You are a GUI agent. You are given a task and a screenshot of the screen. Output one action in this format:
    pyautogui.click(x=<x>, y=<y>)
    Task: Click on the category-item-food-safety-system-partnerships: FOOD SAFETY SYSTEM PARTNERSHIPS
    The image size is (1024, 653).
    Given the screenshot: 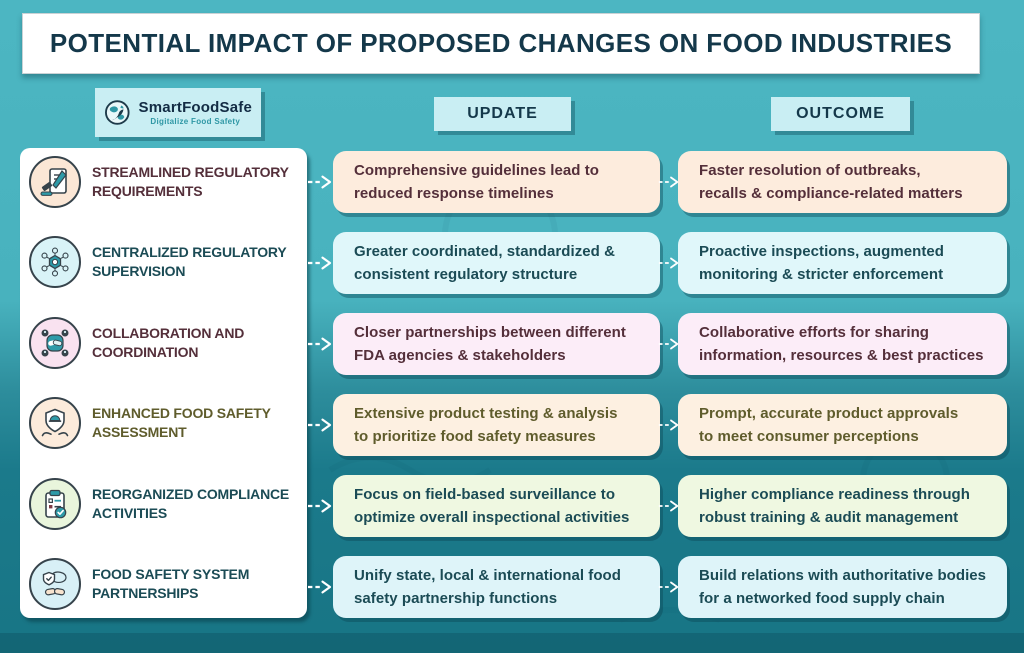 What is the action you would take?
    pyautogui.click(x=163, y=584)
    